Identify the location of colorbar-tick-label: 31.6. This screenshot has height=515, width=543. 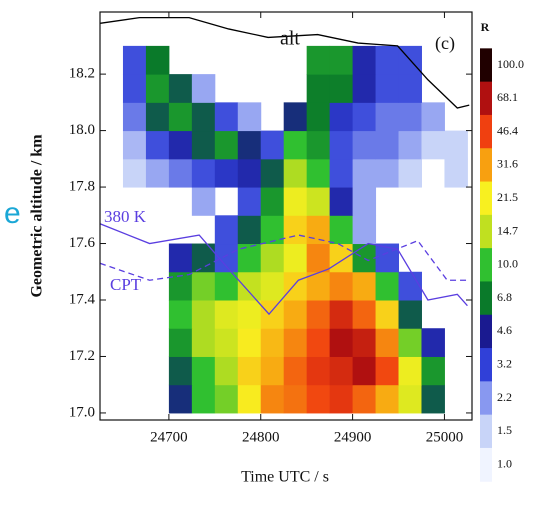
(507, 164).